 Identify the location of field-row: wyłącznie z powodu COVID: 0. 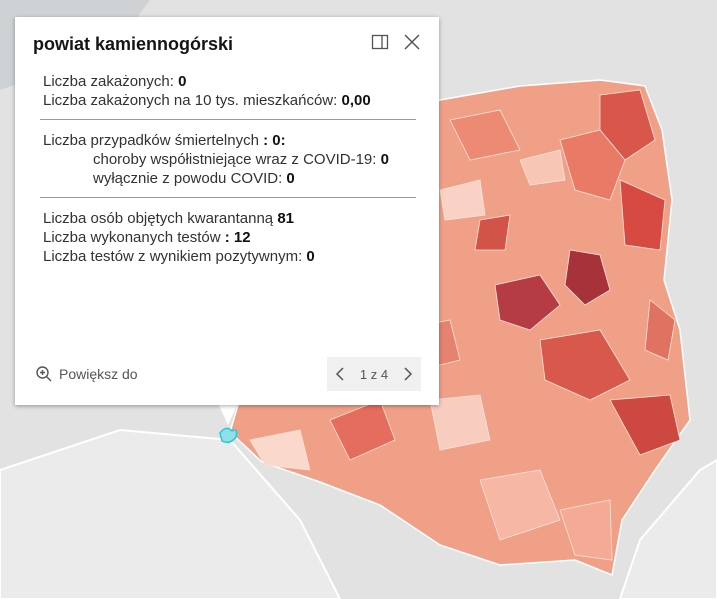
(228, 178).